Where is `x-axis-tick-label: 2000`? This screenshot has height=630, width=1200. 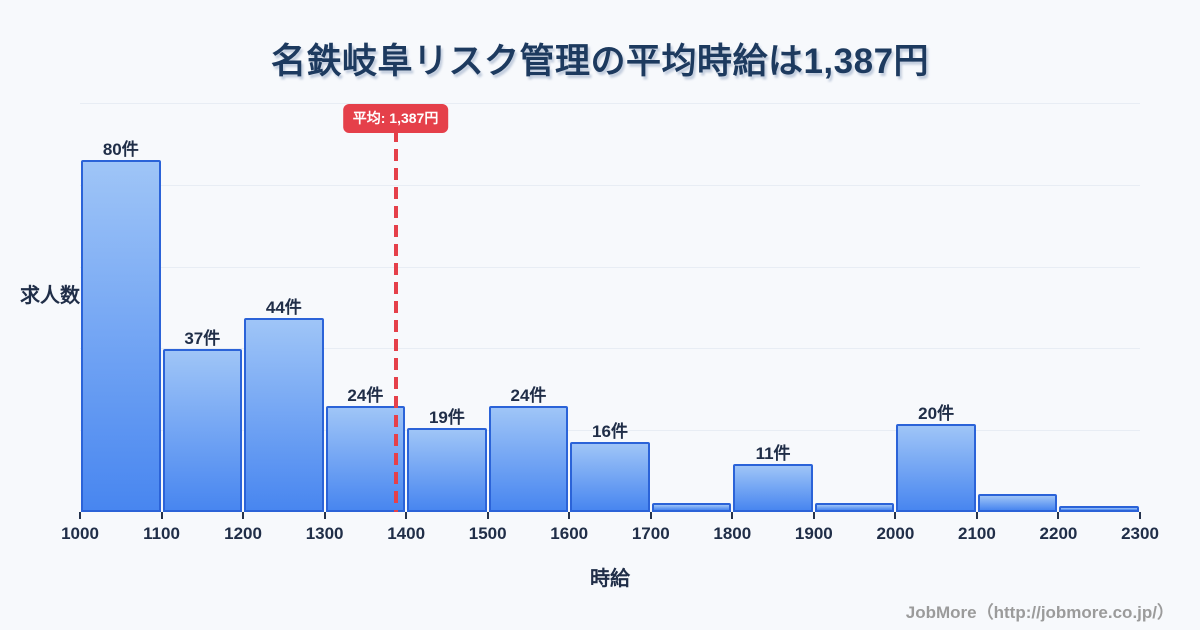
x-axis-tick-label: 2000 is located at coordinates (895, 533).